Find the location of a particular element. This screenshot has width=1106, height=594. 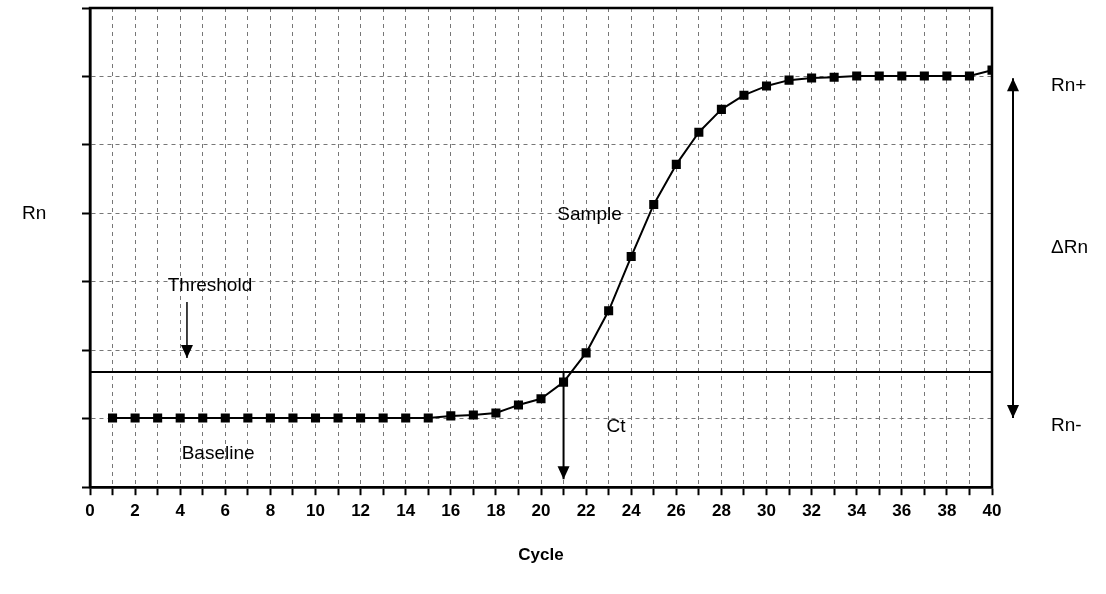

x-tick-label: 10 is located at coordinates (315, 511).